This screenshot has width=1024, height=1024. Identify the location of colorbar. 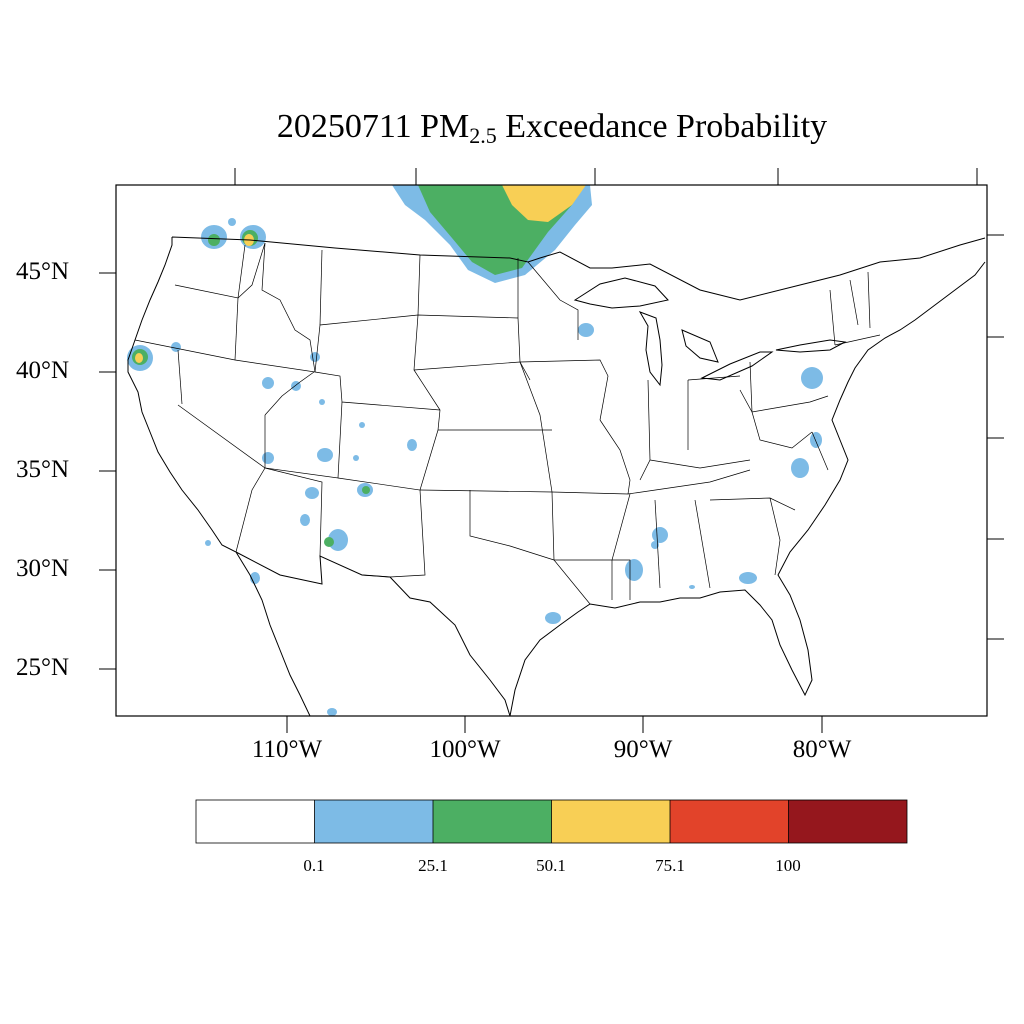
(551, 821).